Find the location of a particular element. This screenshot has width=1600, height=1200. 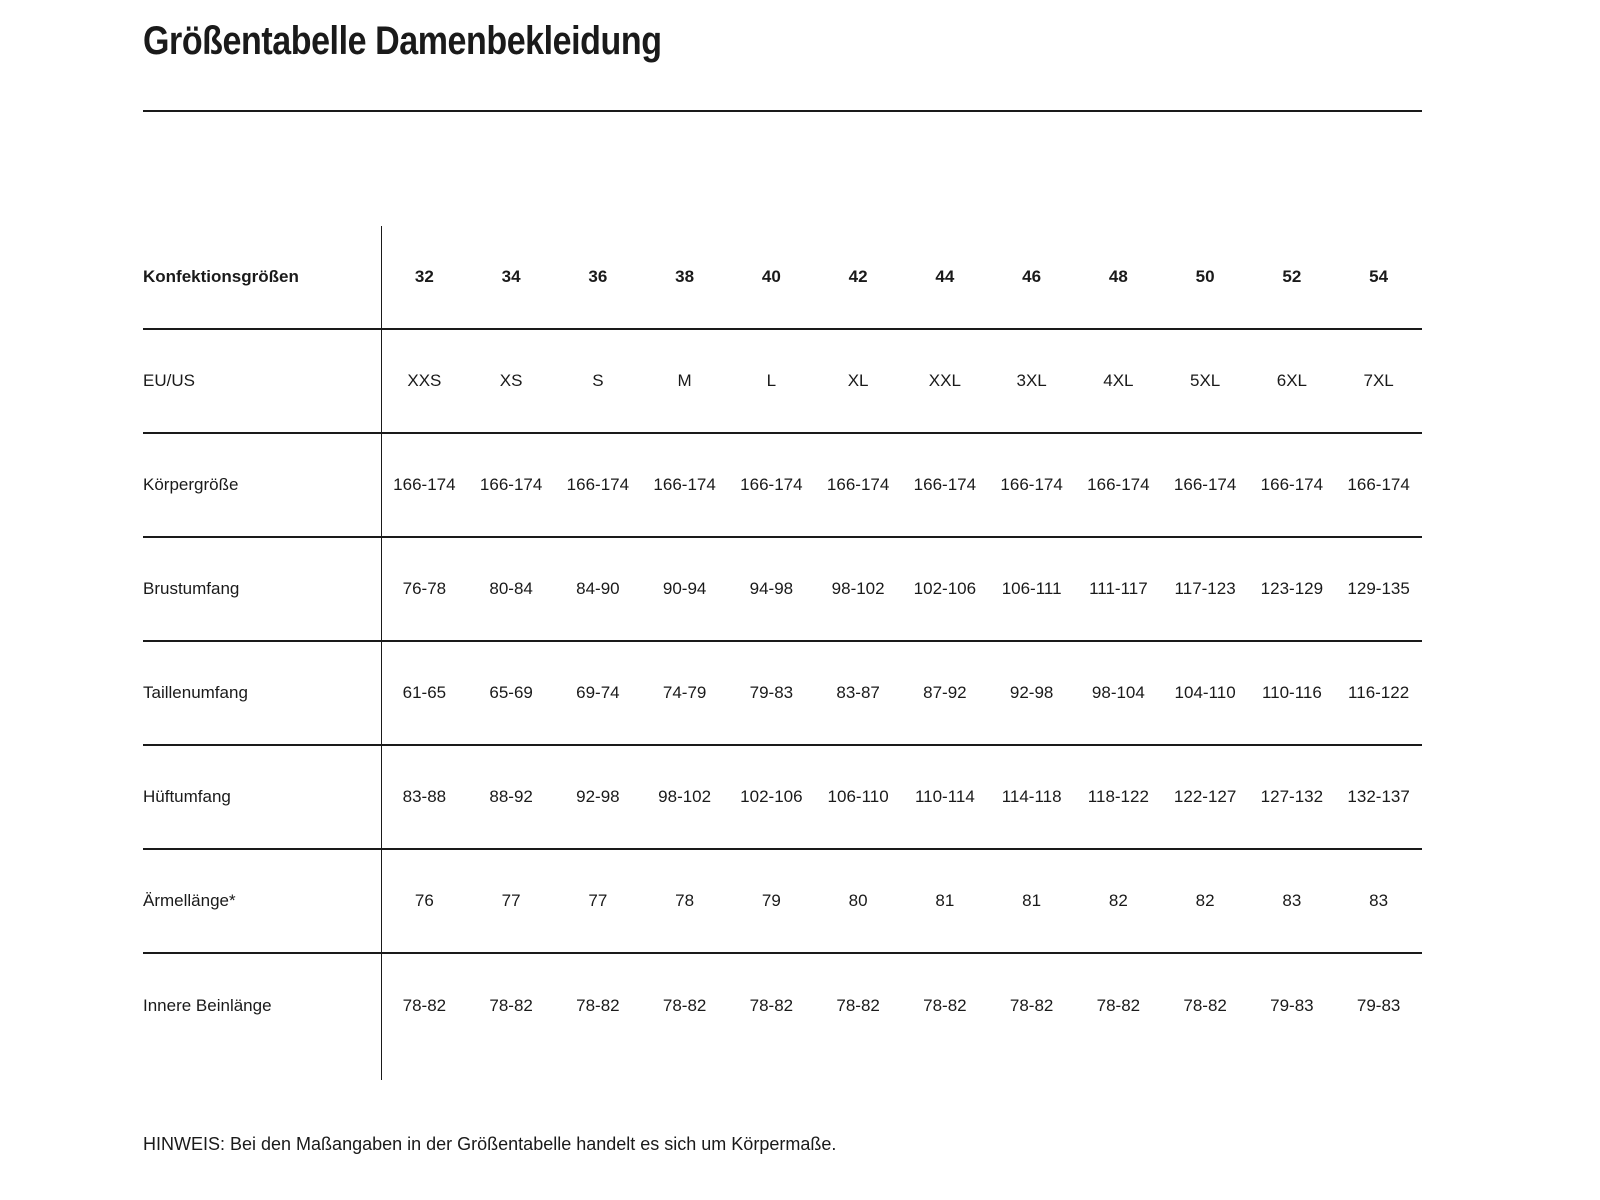

table-cell: 44 is located at coordinates (945, 276).